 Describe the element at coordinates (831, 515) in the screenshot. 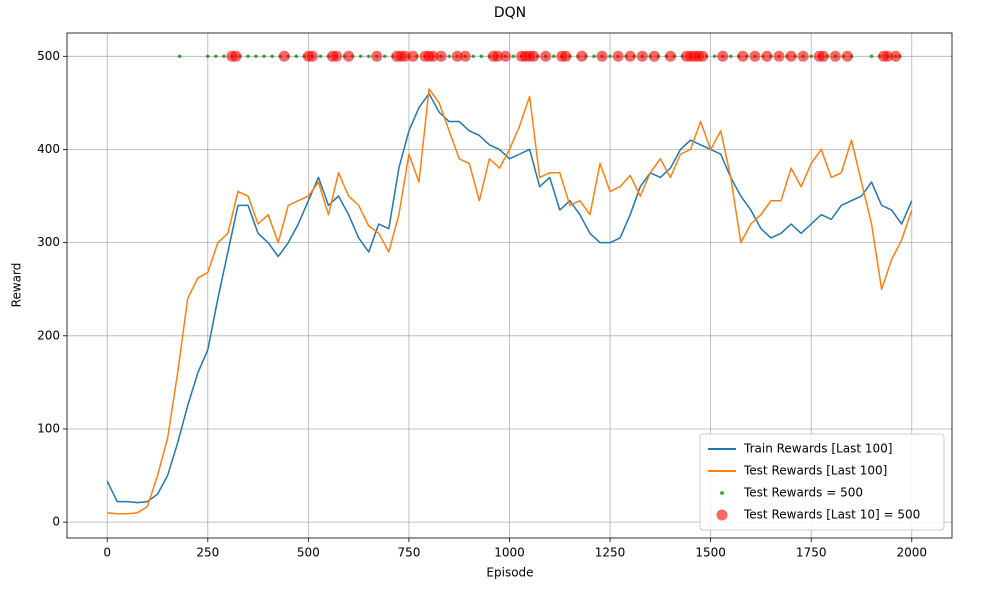

I see `legend-label: Test Rewards [Last 10] = 500` at that location.